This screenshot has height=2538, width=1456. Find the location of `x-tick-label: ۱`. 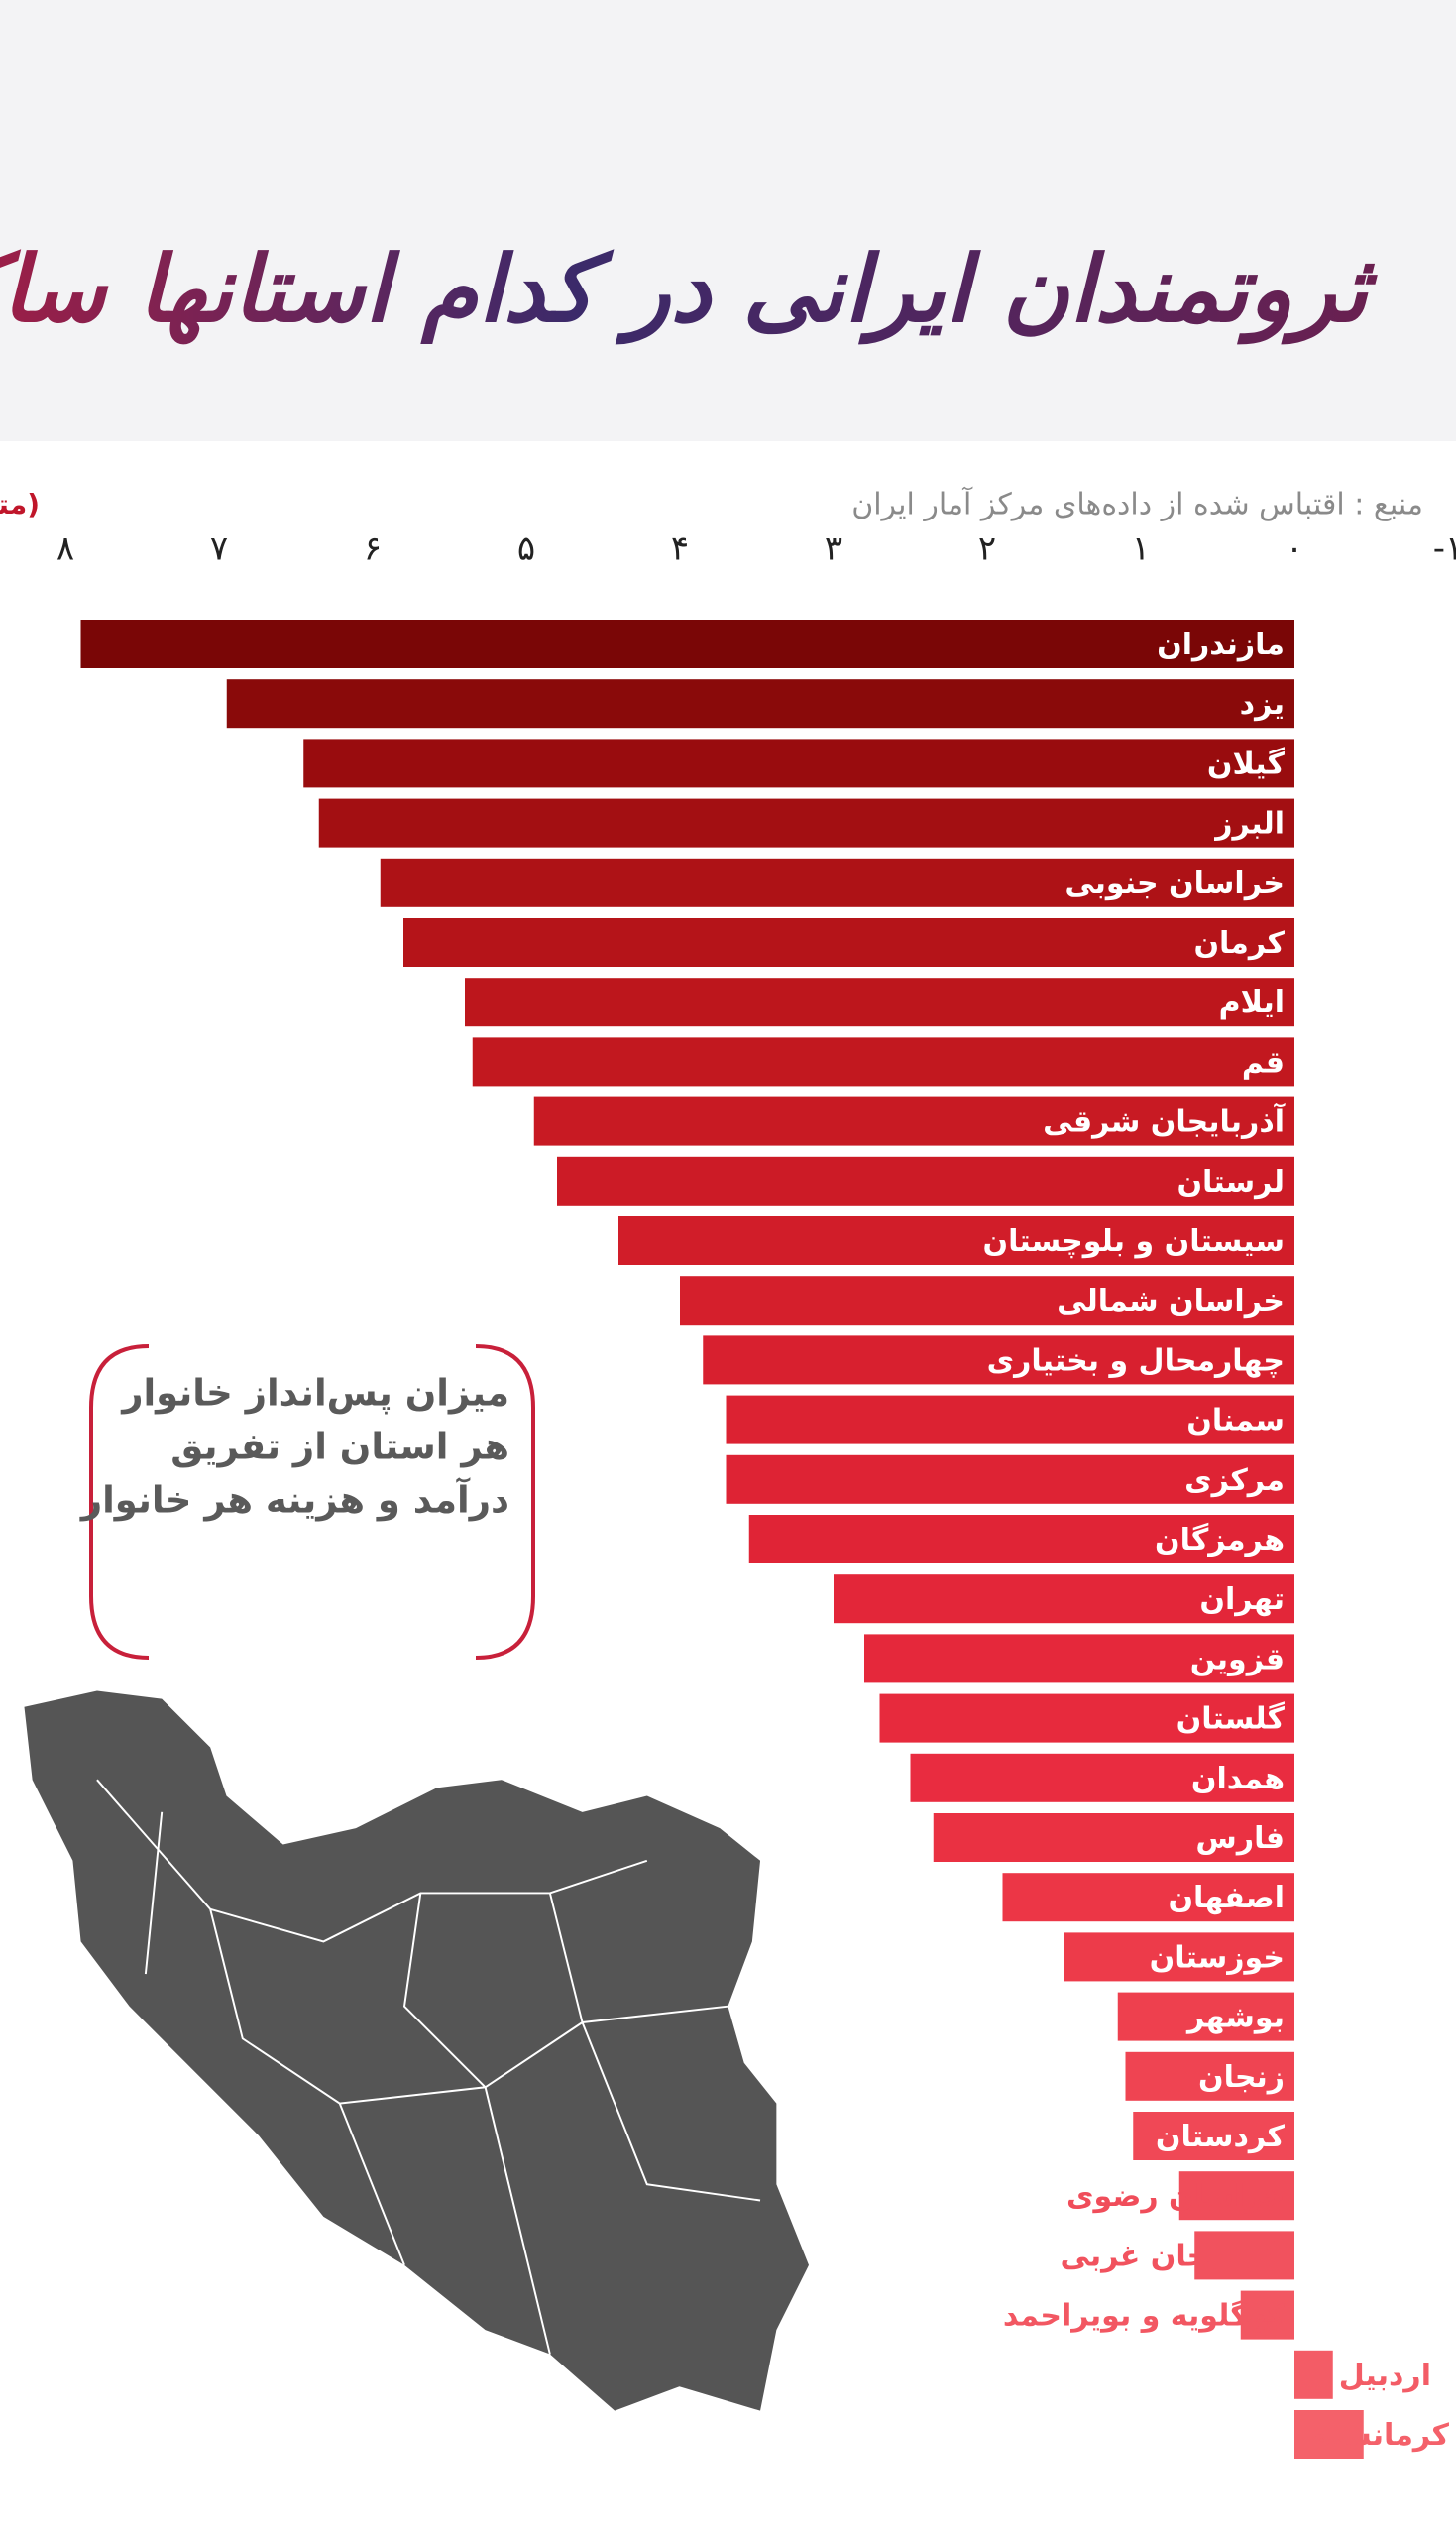

x-tick-label: ۱ is located at coordinates (1141, 549).